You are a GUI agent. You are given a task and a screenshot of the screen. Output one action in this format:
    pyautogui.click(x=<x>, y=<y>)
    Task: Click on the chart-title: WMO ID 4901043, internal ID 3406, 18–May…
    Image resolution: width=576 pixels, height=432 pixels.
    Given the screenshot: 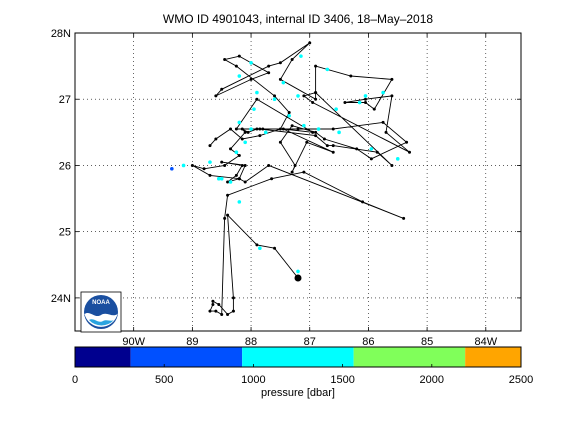 What is the action you would take?
    pyautogui.click(x=298, y=19)
    